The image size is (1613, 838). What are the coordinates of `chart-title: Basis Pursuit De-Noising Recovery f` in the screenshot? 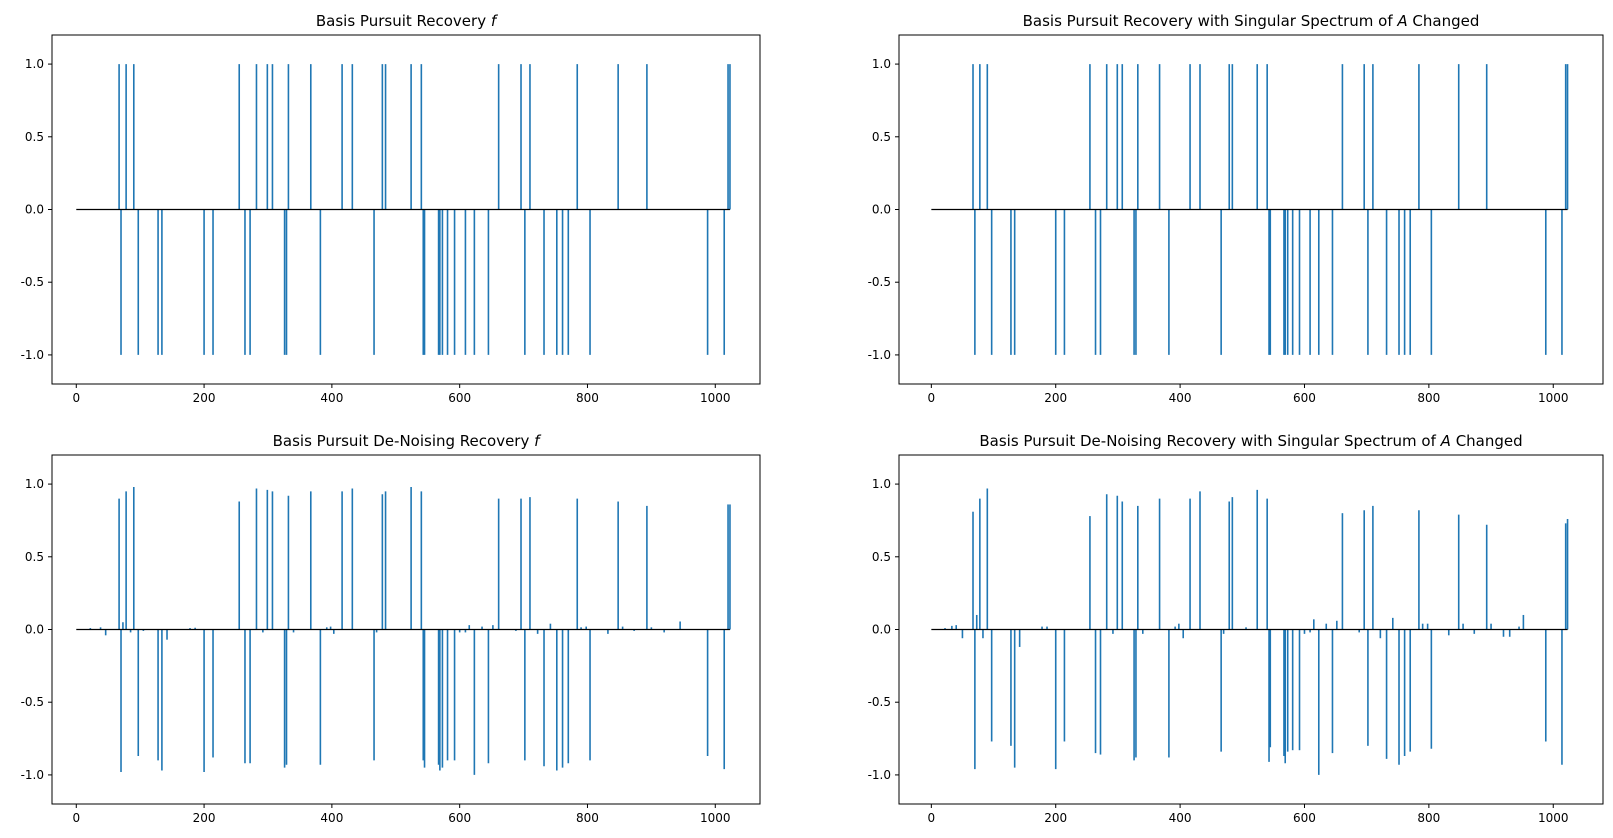 It's located at (408, 441).